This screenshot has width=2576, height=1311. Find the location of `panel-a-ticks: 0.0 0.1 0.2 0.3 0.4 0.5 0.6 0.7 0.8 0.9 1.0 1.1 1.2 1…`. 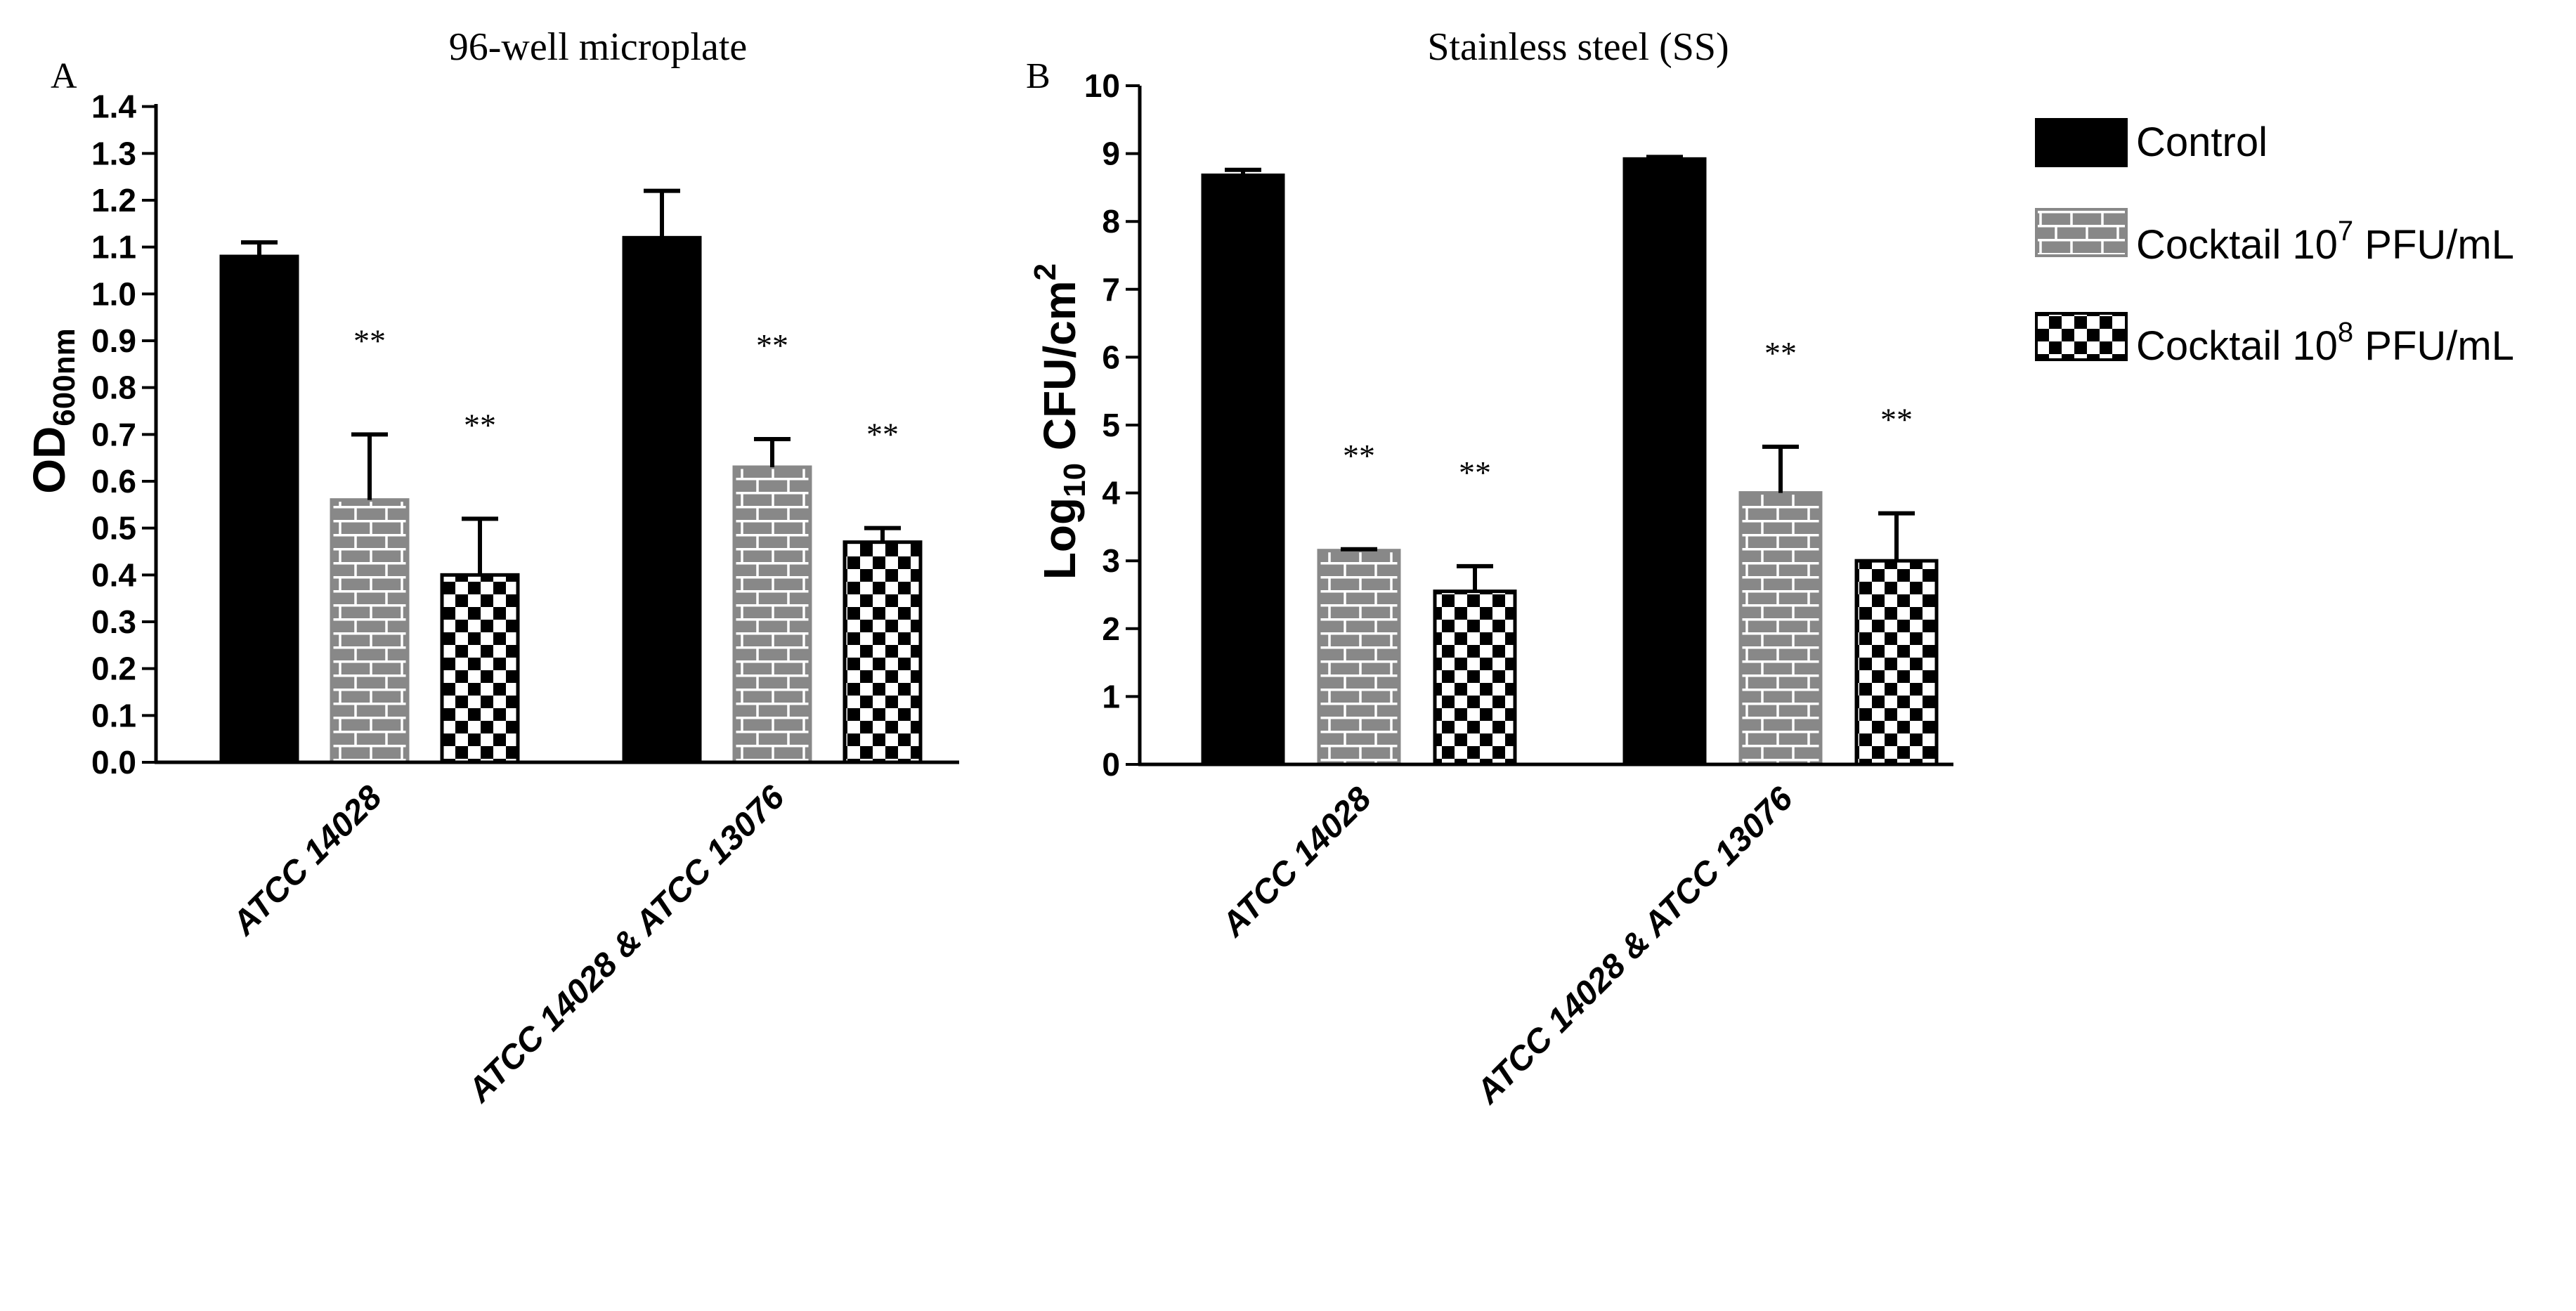

panel-a-ticks: 0.0 0.1 0.2 0.3 0.4 0.5 0.6 0.7 0.8 0.9 1.0 1.1 1.2 1… is located at coordinates (123, 435).